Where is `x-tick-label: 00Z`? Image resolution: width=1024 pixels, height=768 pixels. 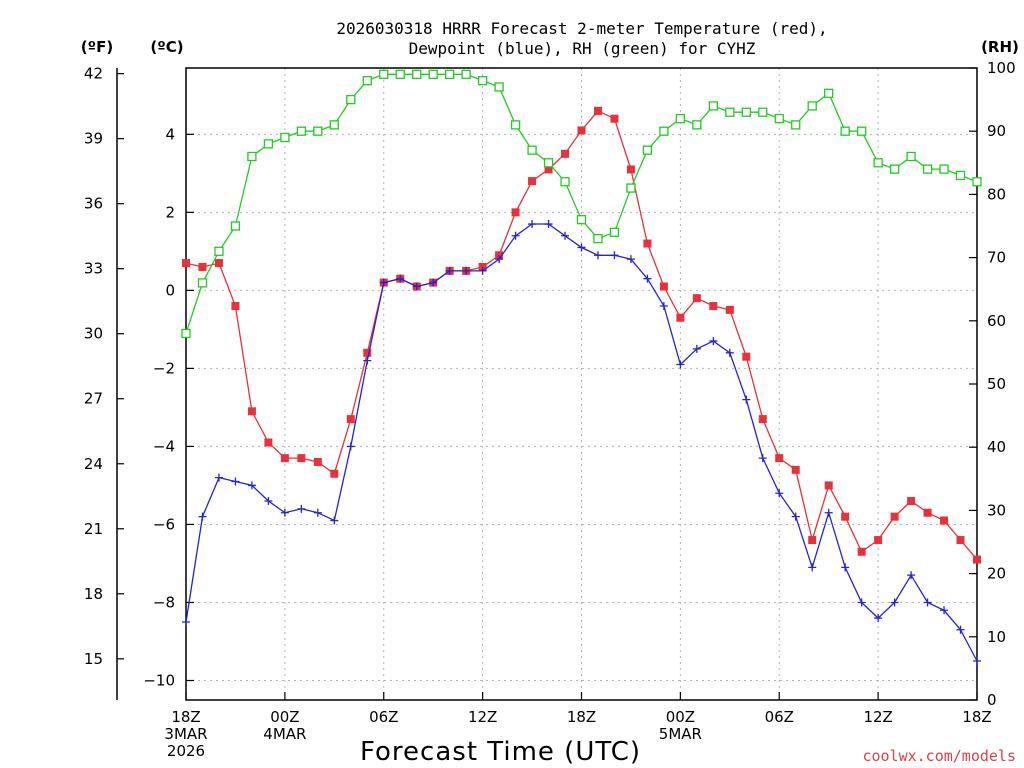 x-tick-label: 00Z is located at coordinates (680, 717).